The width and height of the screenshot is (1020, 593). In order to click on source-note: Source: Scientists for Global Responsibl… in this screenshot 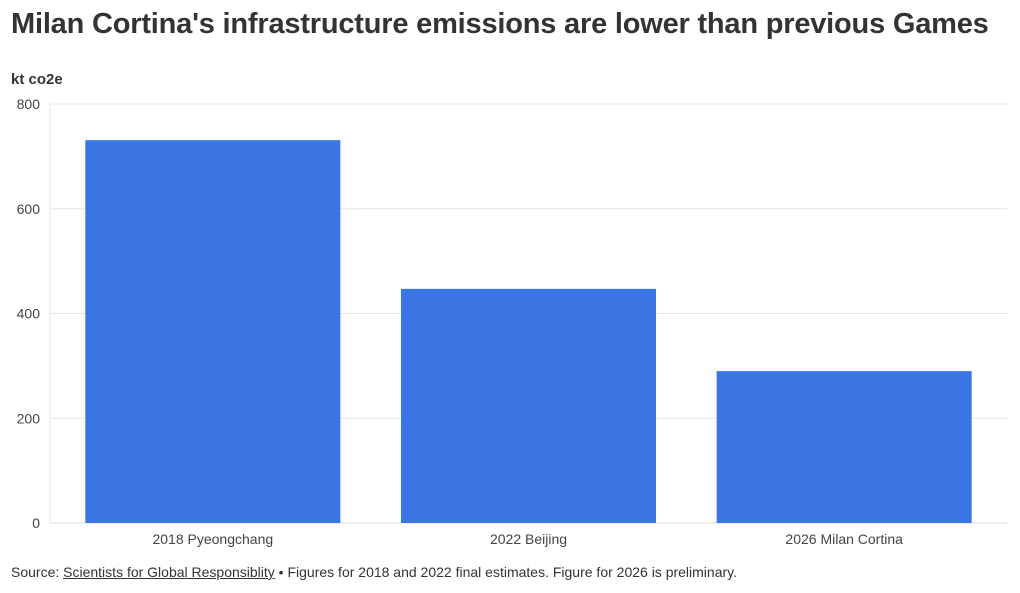, I will do `click(374, 572)`.